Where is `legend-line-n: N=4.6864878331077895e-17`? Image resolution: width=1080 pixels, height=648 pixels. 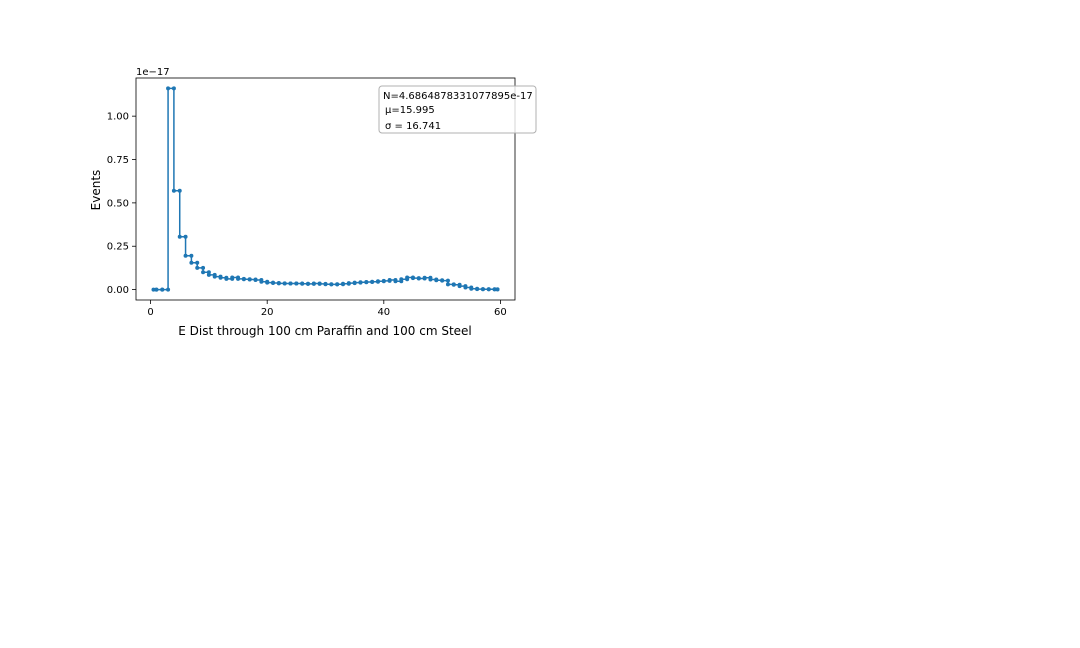
legend-line-n: N=4.6864878331077895e-17 is located at coordinates (458, 96).